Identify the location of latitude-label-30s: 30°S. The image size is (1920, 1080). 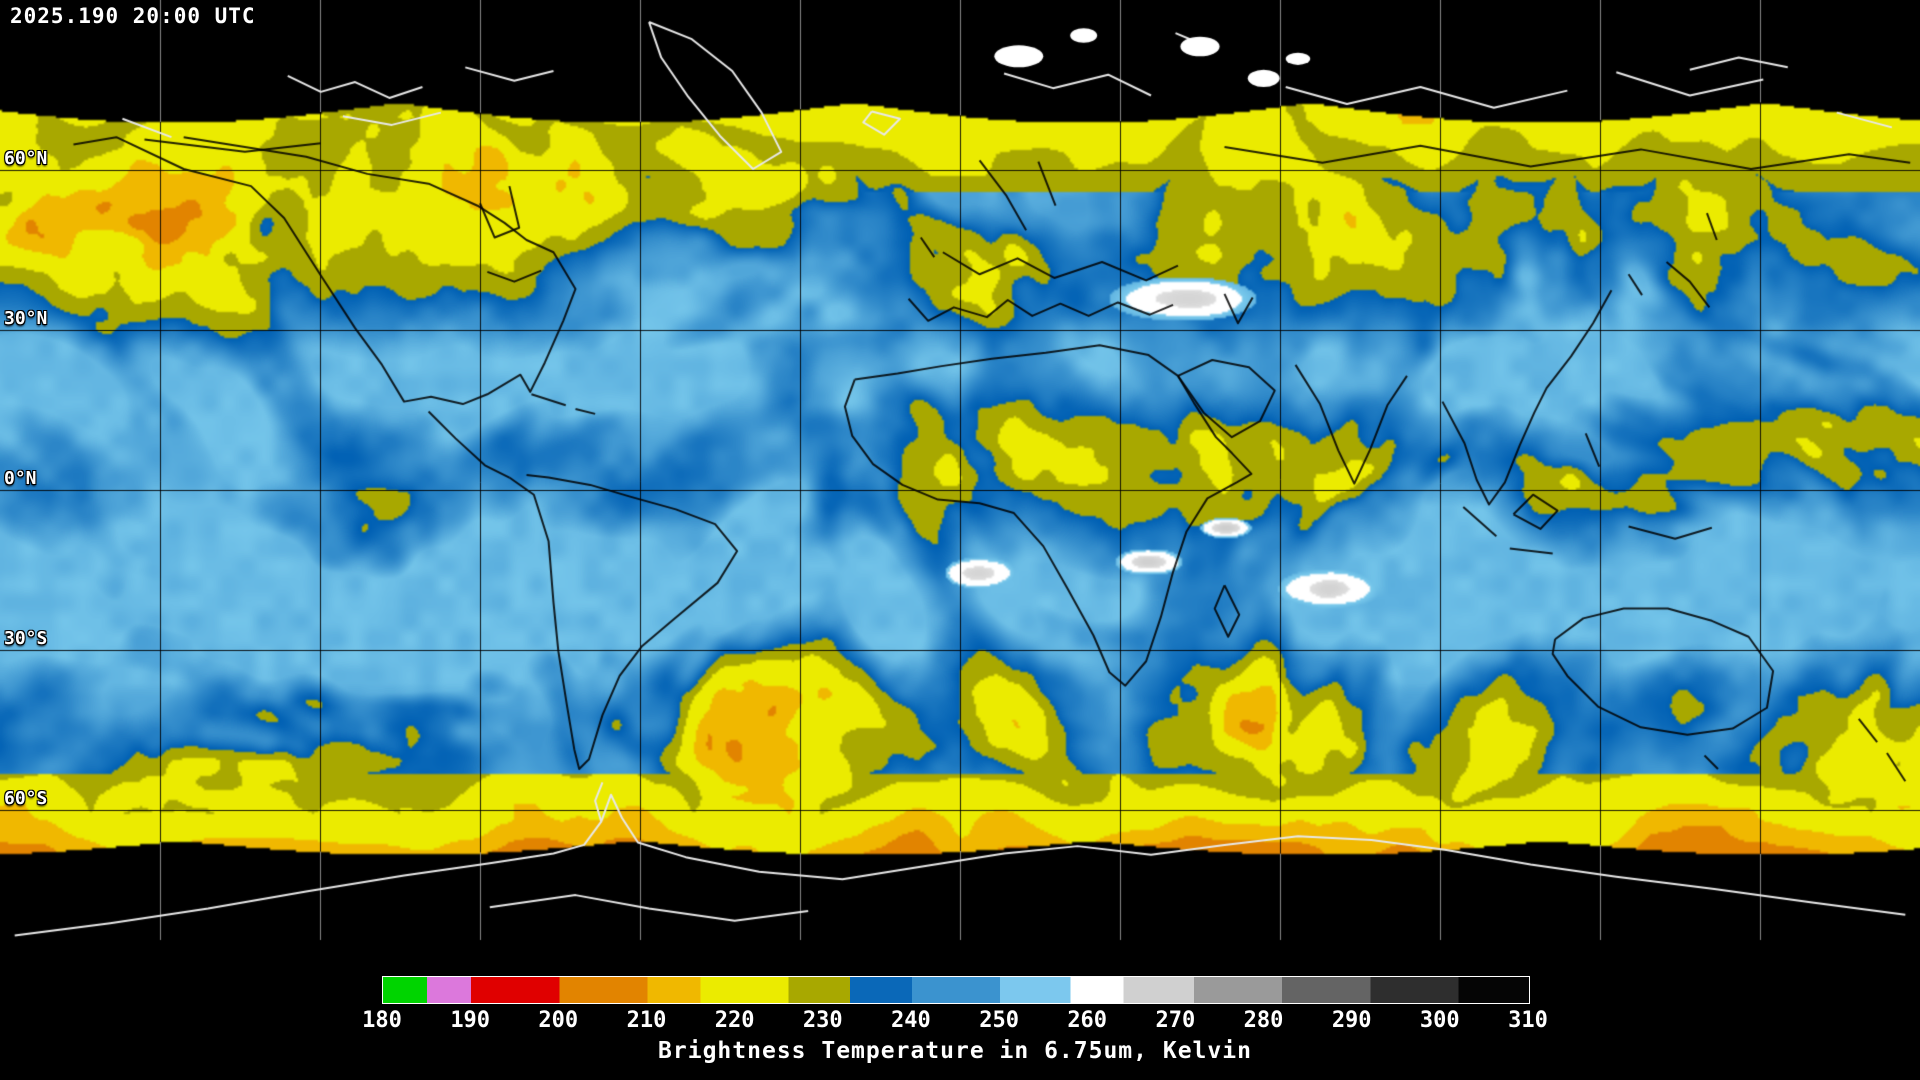
(26, 638).